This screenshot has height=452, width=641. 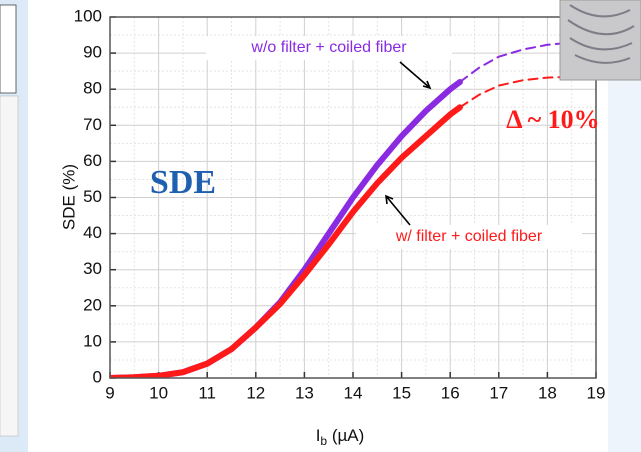 I want to click on x-tick-label: 14, so click(x=353, y=392).